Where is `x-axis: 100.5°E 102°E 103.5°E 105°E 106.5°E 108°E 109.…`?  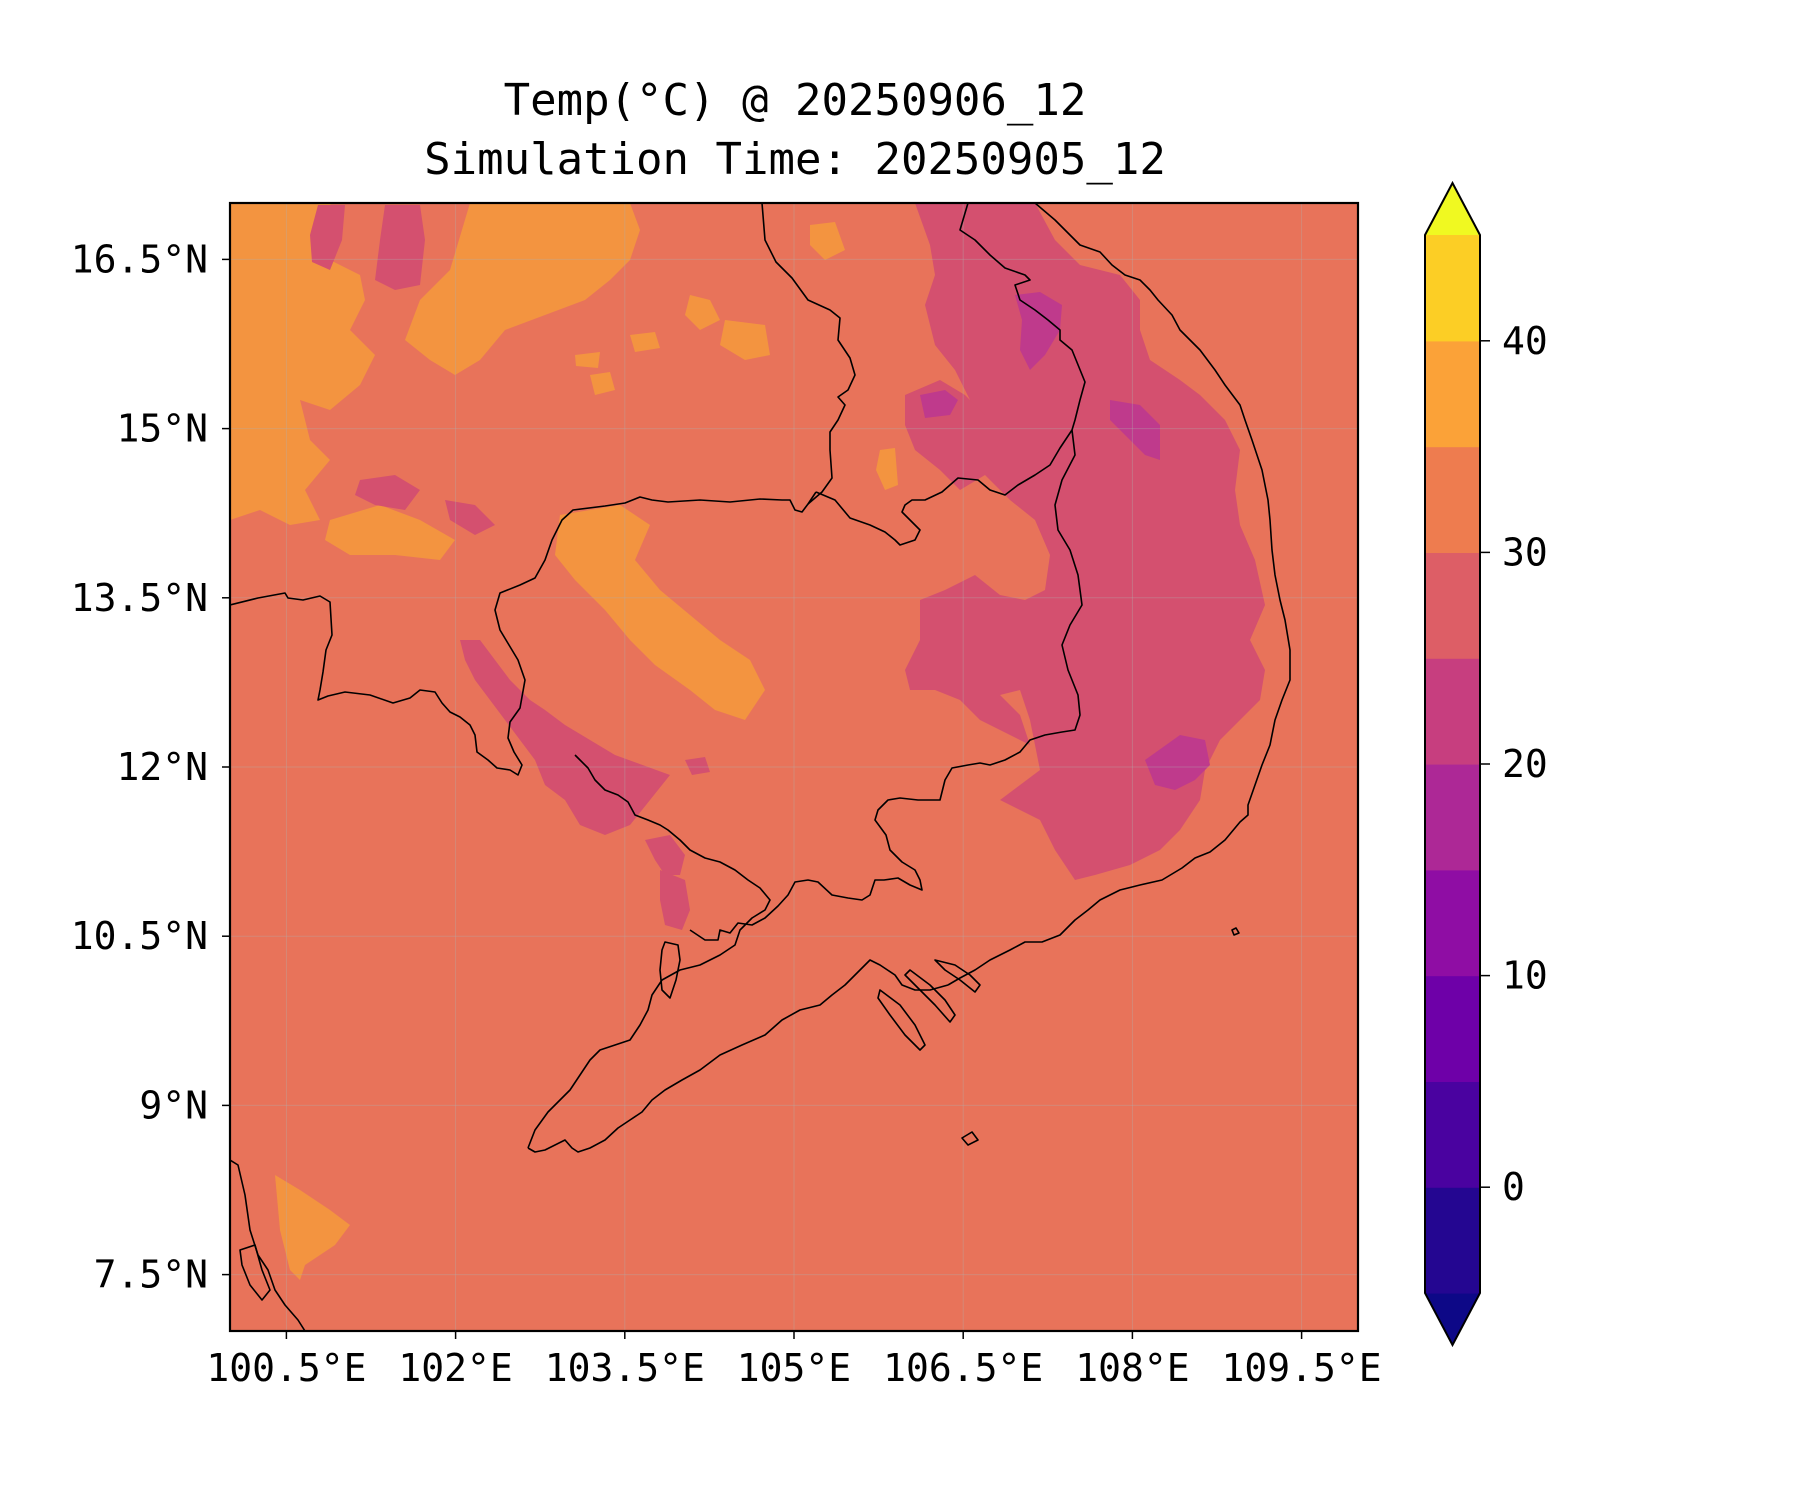 x-axis: 100.5°E 102°E 103.5°E 105°E 106.5°E 108°E 109.… is located at coordinates (794, 1360).